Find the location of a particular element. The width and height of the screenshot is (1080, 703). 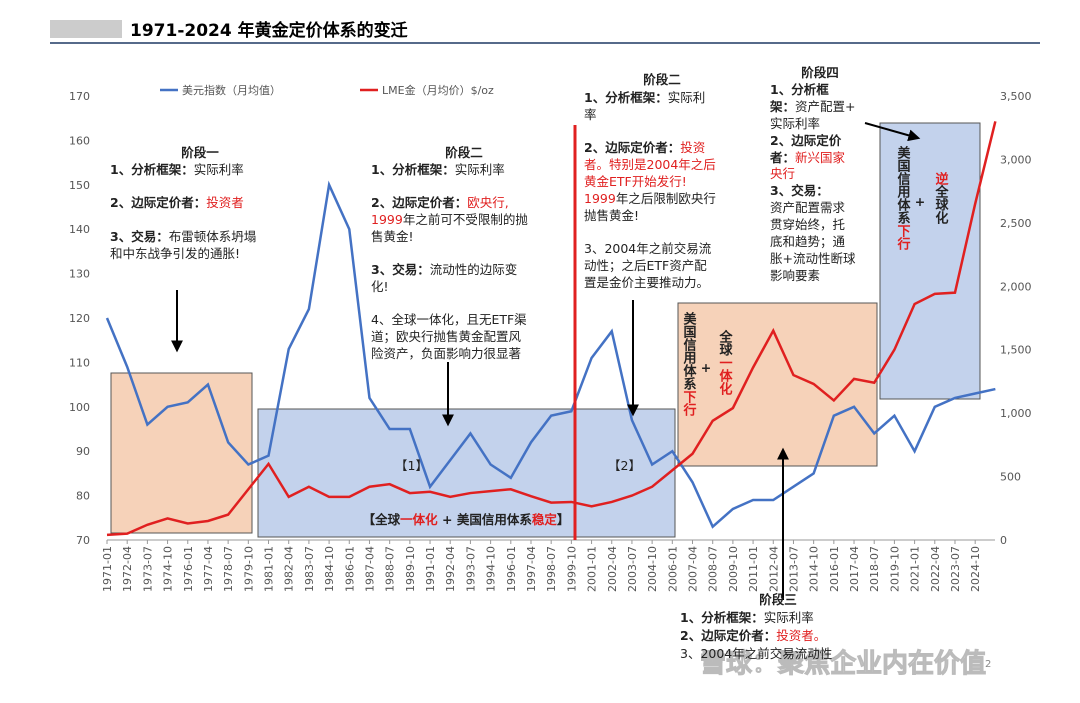

x-tick-label: 1996-01 is located at coordinates (511, 569).